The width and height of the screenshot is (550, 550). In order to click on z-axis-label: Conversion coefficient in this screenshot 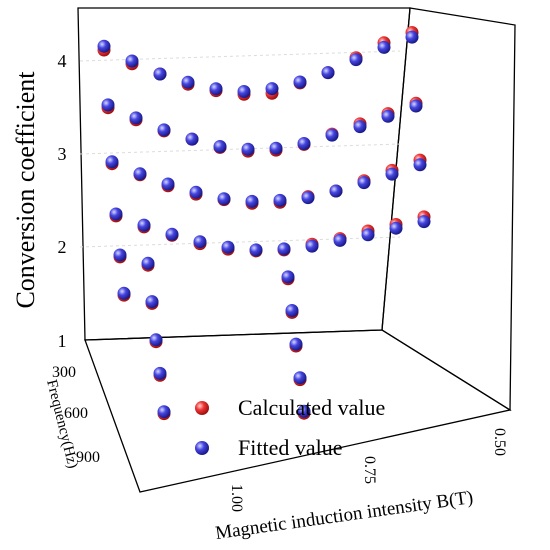, I will do `click(25, 190)`.